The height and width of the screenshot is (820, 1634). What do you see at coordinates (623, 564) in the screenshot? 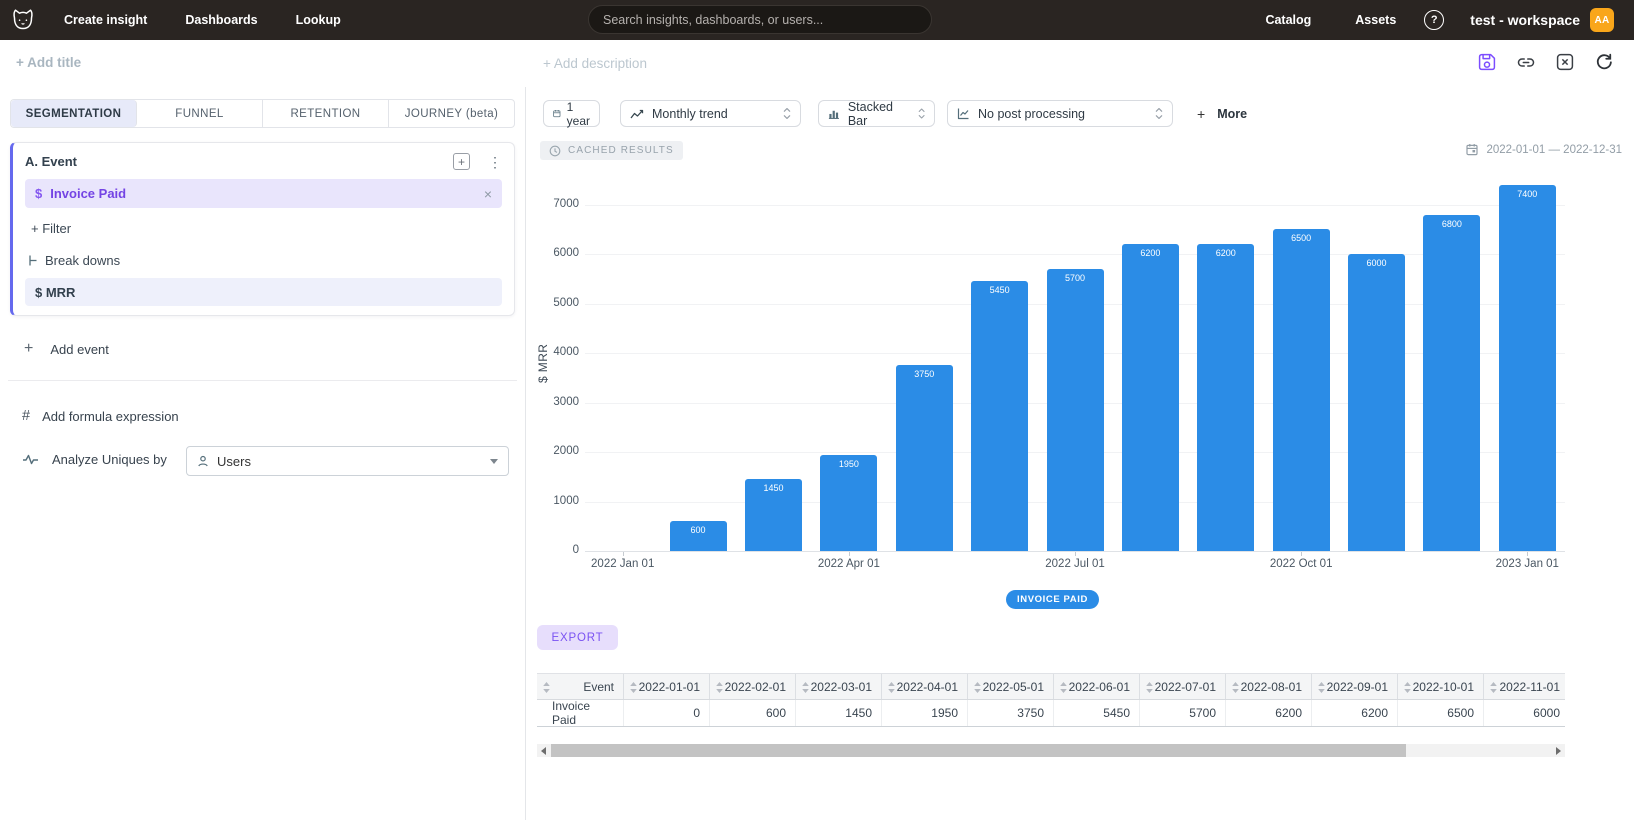
I see `x-tick-label: 2022 Jan 01` at bounding box center [623, 564].